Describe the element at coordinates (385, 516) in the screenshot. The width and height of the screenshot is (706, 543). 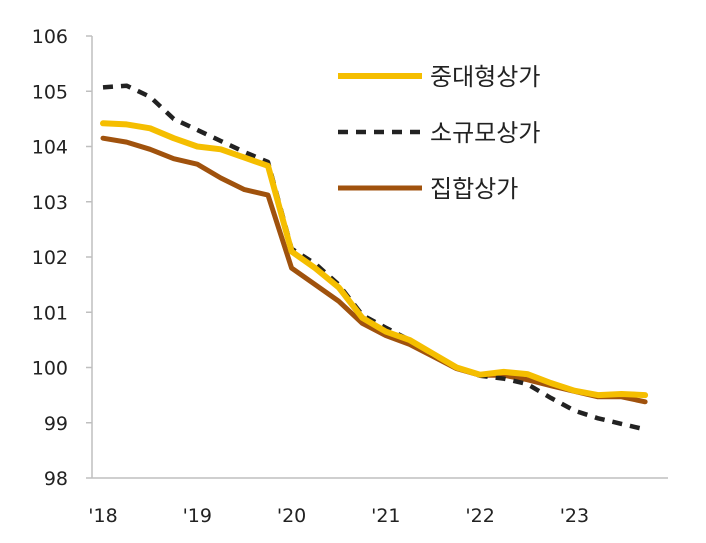
I see `x-tick-label: '21` at that location.